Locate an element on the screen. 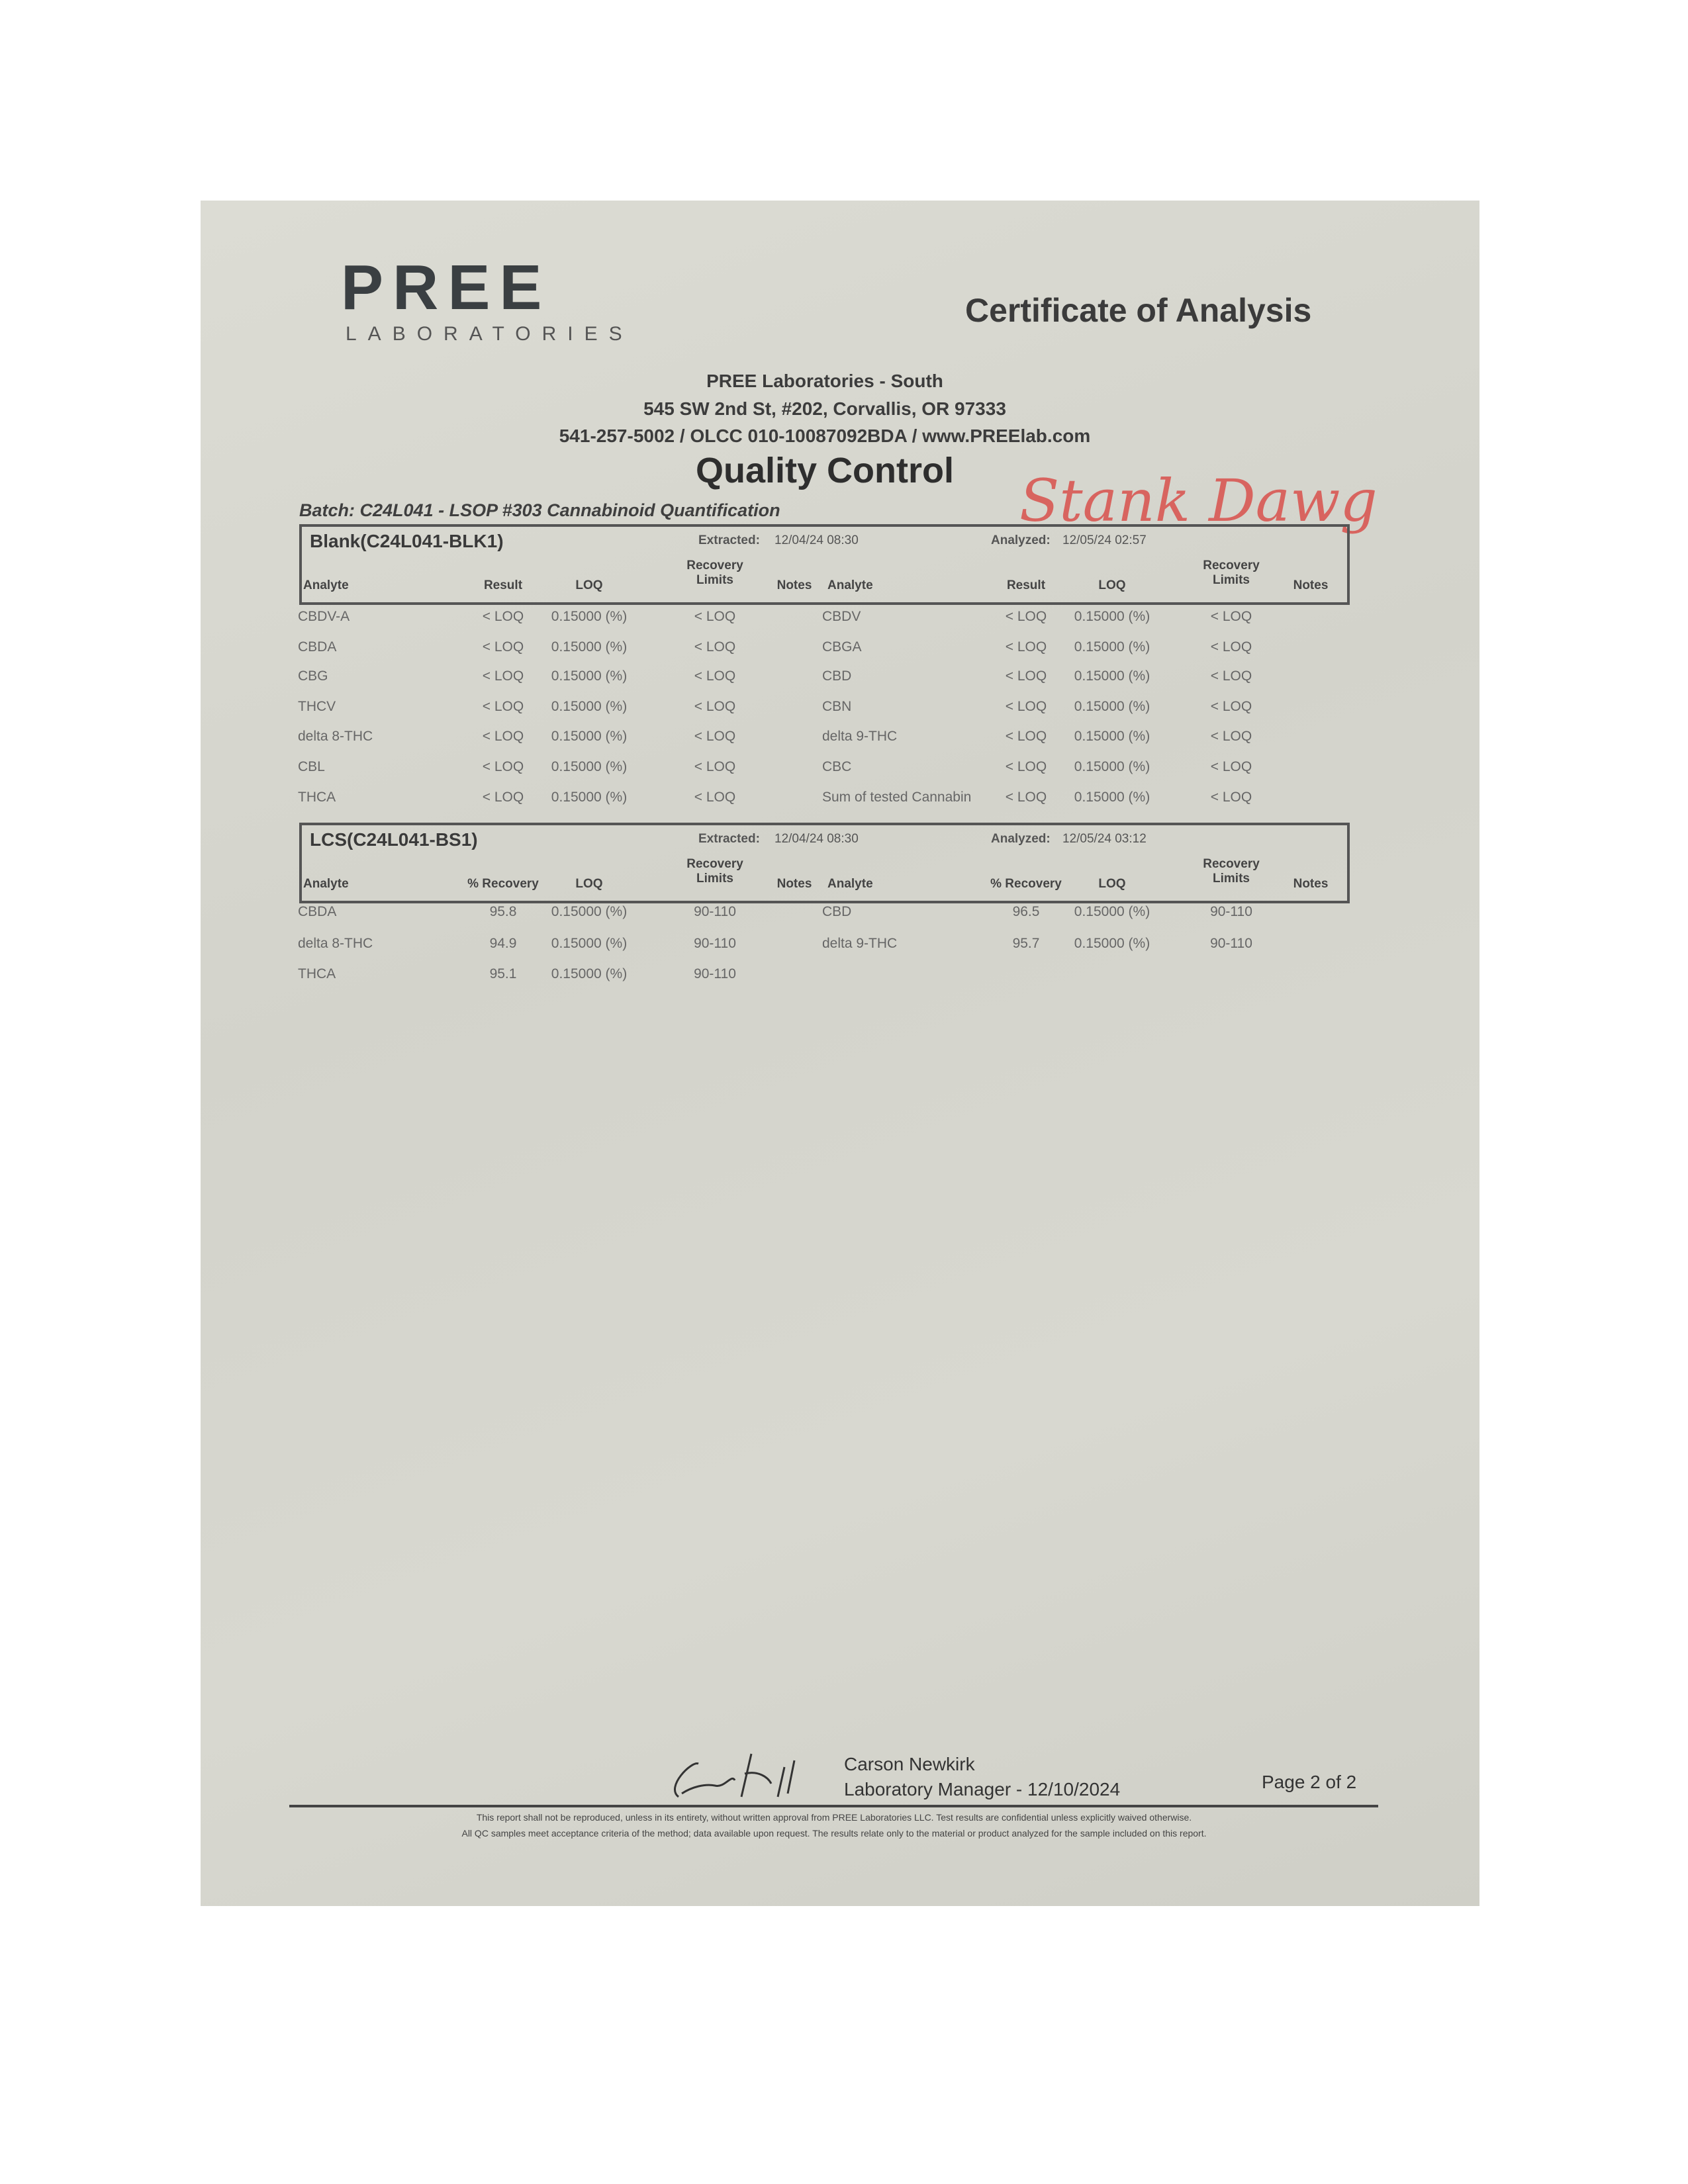 Image resolution: width=1688 pixels, height=2184 pixels. table-cell: CBDV-A is located at coordinates (324, 616).